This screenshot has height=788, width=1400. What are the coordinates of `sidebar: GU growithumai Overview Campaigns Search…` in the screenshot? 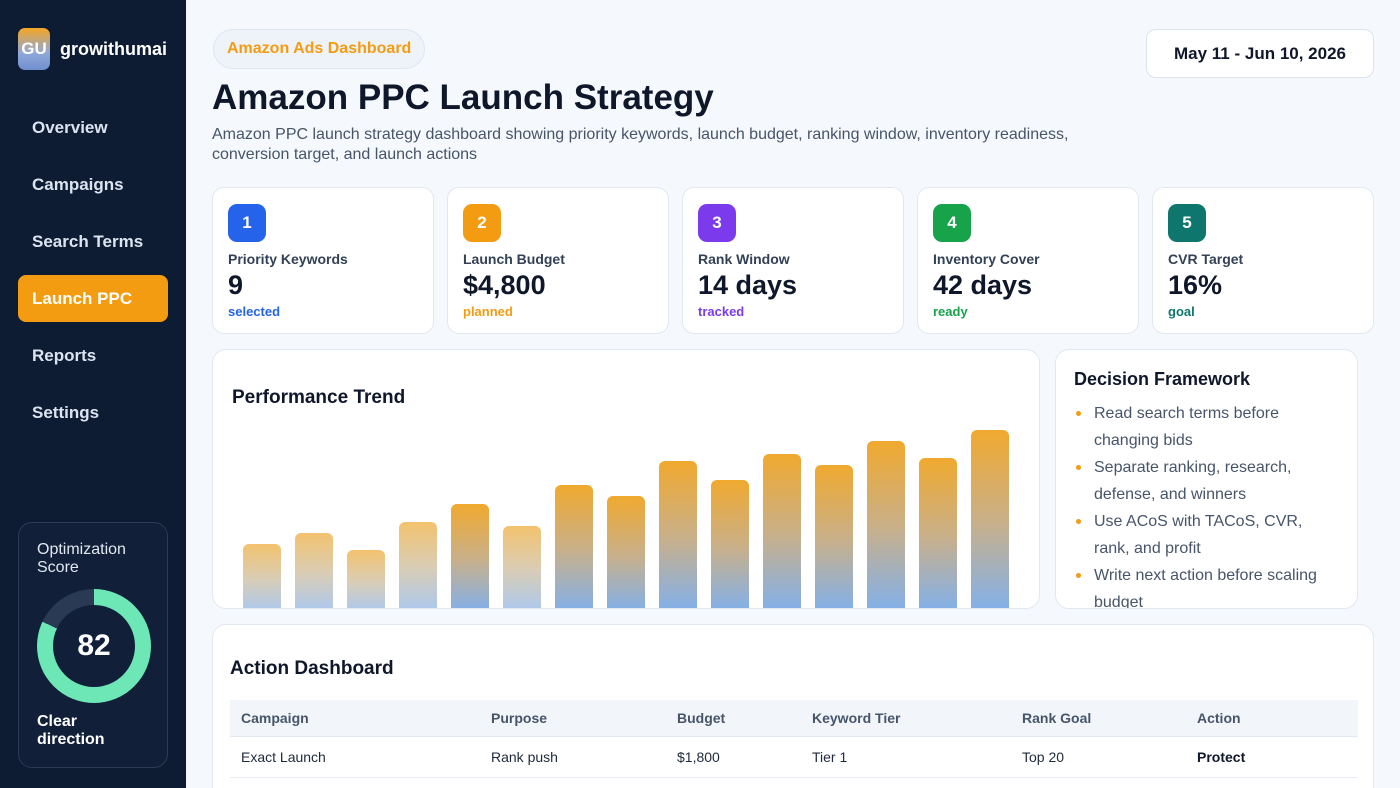 It's located at (93, 394).